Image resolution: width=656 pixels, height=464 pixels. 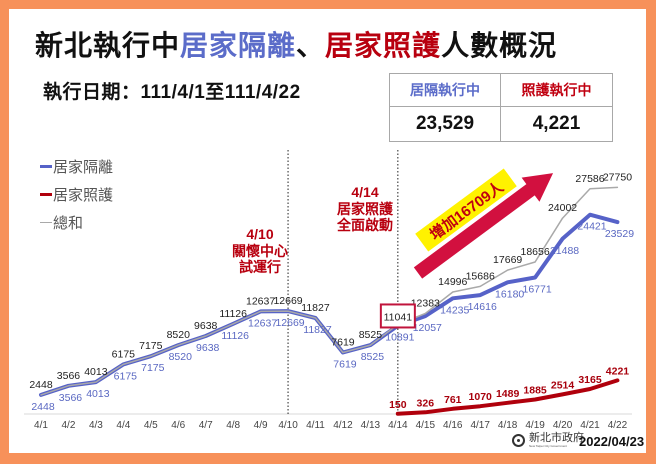 I want to click on page-title: 新北執行中居家隔離、居家照護人數概況, so click(x=296, y=44).